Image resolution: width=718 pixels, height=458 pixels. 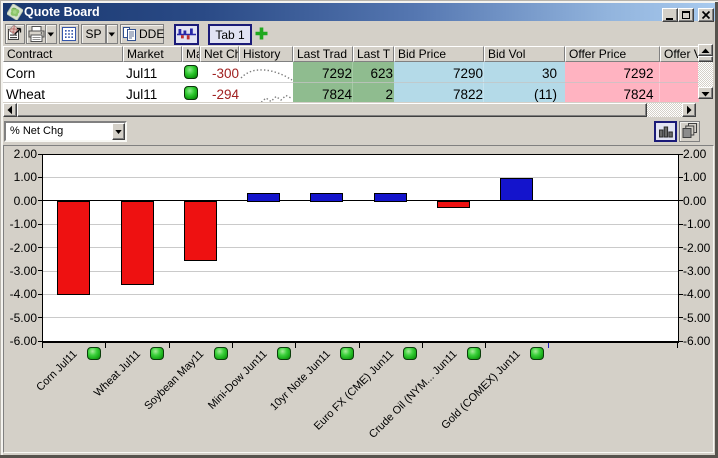 What do you see at coordinates (117, 373) in the screenshot?
I see `svg-text: Wheat Jul11` at bounding box center [117, 373].